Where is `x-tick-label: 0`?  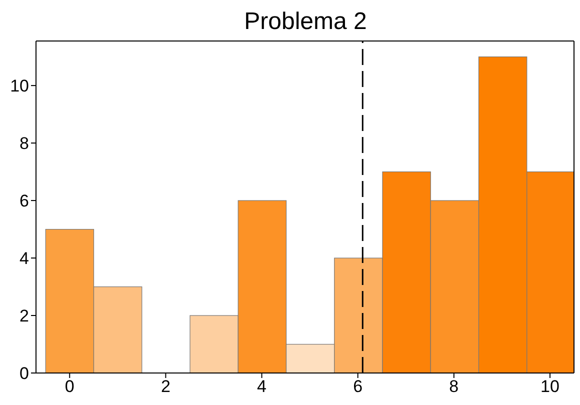
x-tick-label: 0 is located at coordinates (69, 386).